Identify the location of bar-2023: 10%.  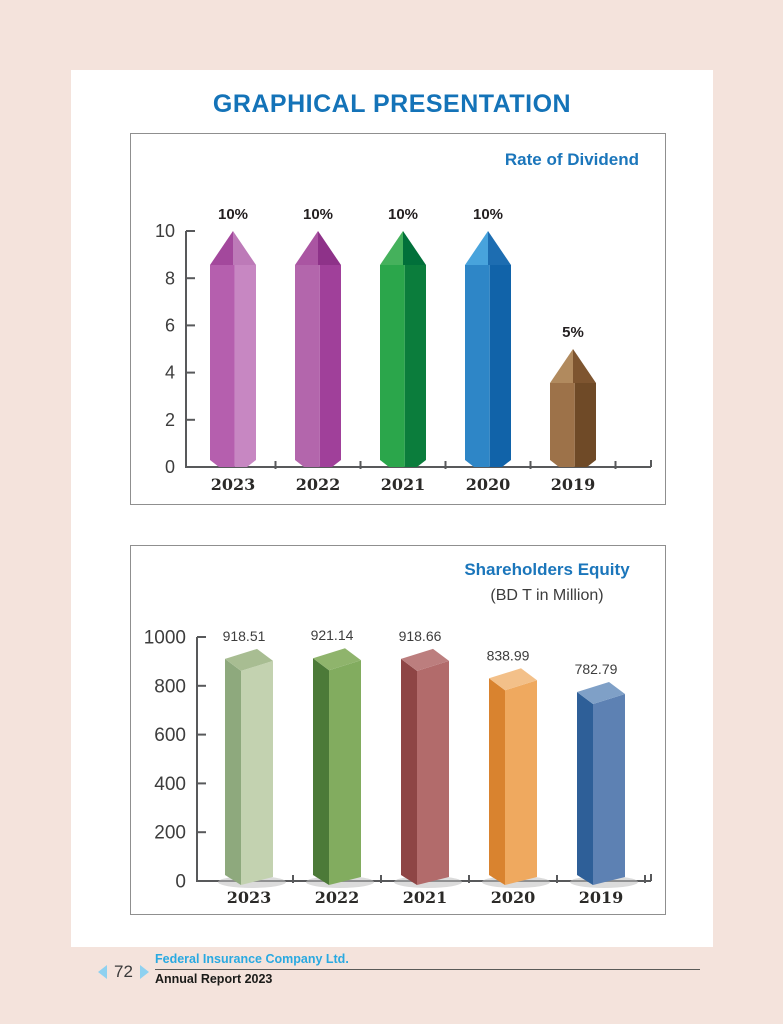
(233, 336).